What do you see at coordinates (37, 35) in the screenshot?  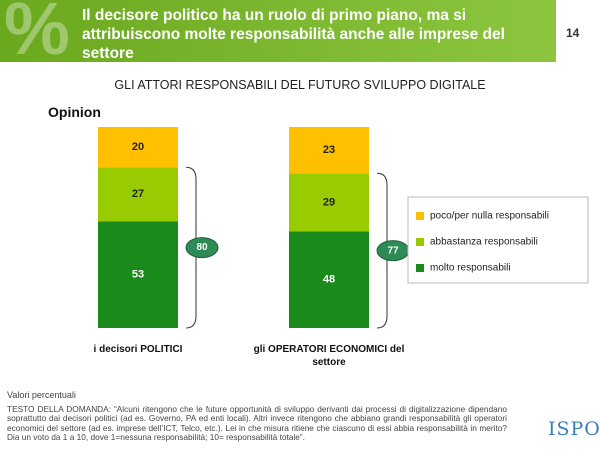 I see `watermark: %` at bounding box center [37, 35].